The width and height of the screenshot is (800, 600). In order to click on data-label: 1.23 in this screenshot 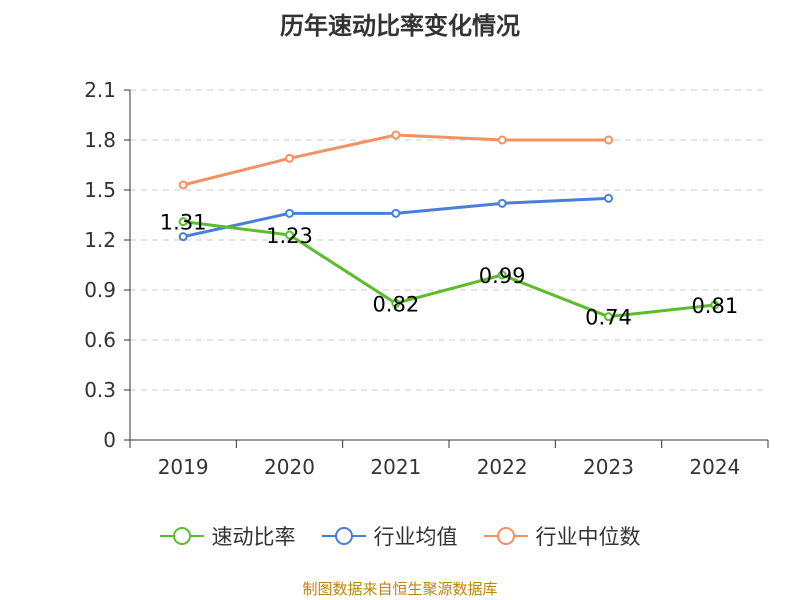, I will do `click(289, 236)`.